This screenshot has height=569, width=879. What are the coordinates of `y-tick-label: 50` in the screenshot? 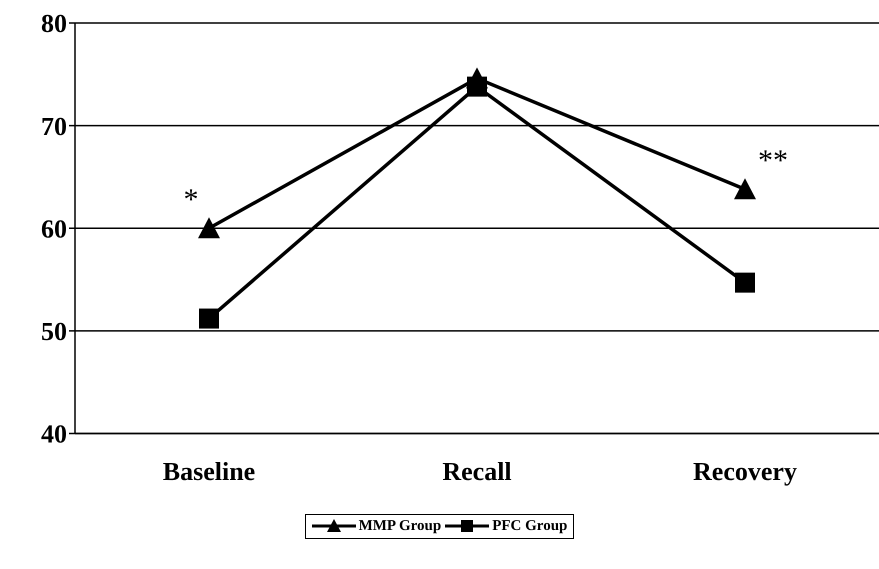 It's located at (54, 331).